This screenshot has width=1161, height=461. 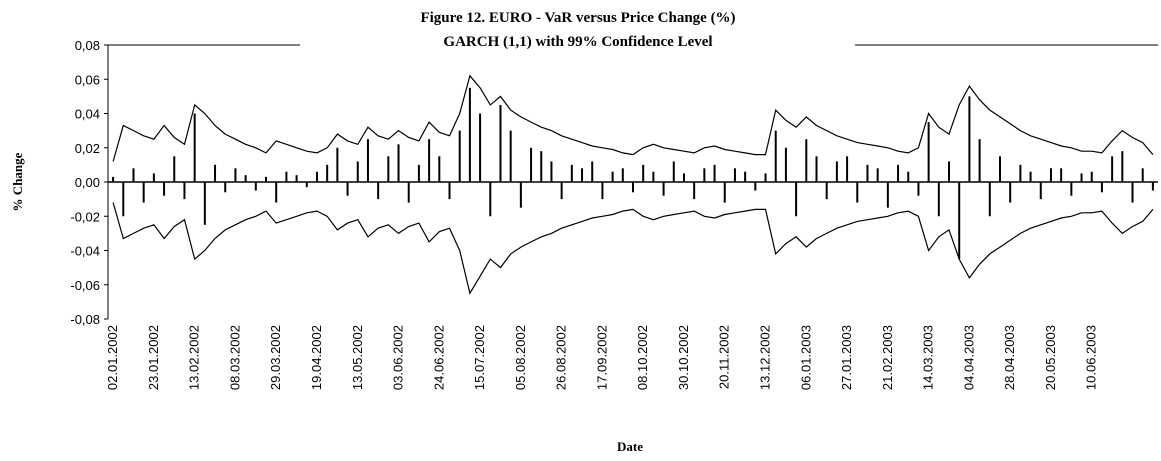 What do you see at coordinates (85, 285) in the screenshot?
I see `y-tick-label: -0,06` at bounding box center [85, 285].